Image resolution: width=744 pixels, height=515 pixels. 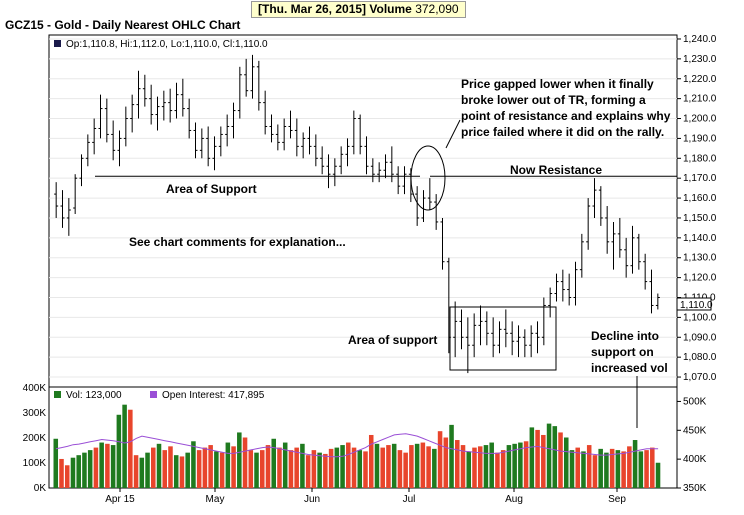 I want to click on oi-tick-label: 400K, so click(x=695, y=459).